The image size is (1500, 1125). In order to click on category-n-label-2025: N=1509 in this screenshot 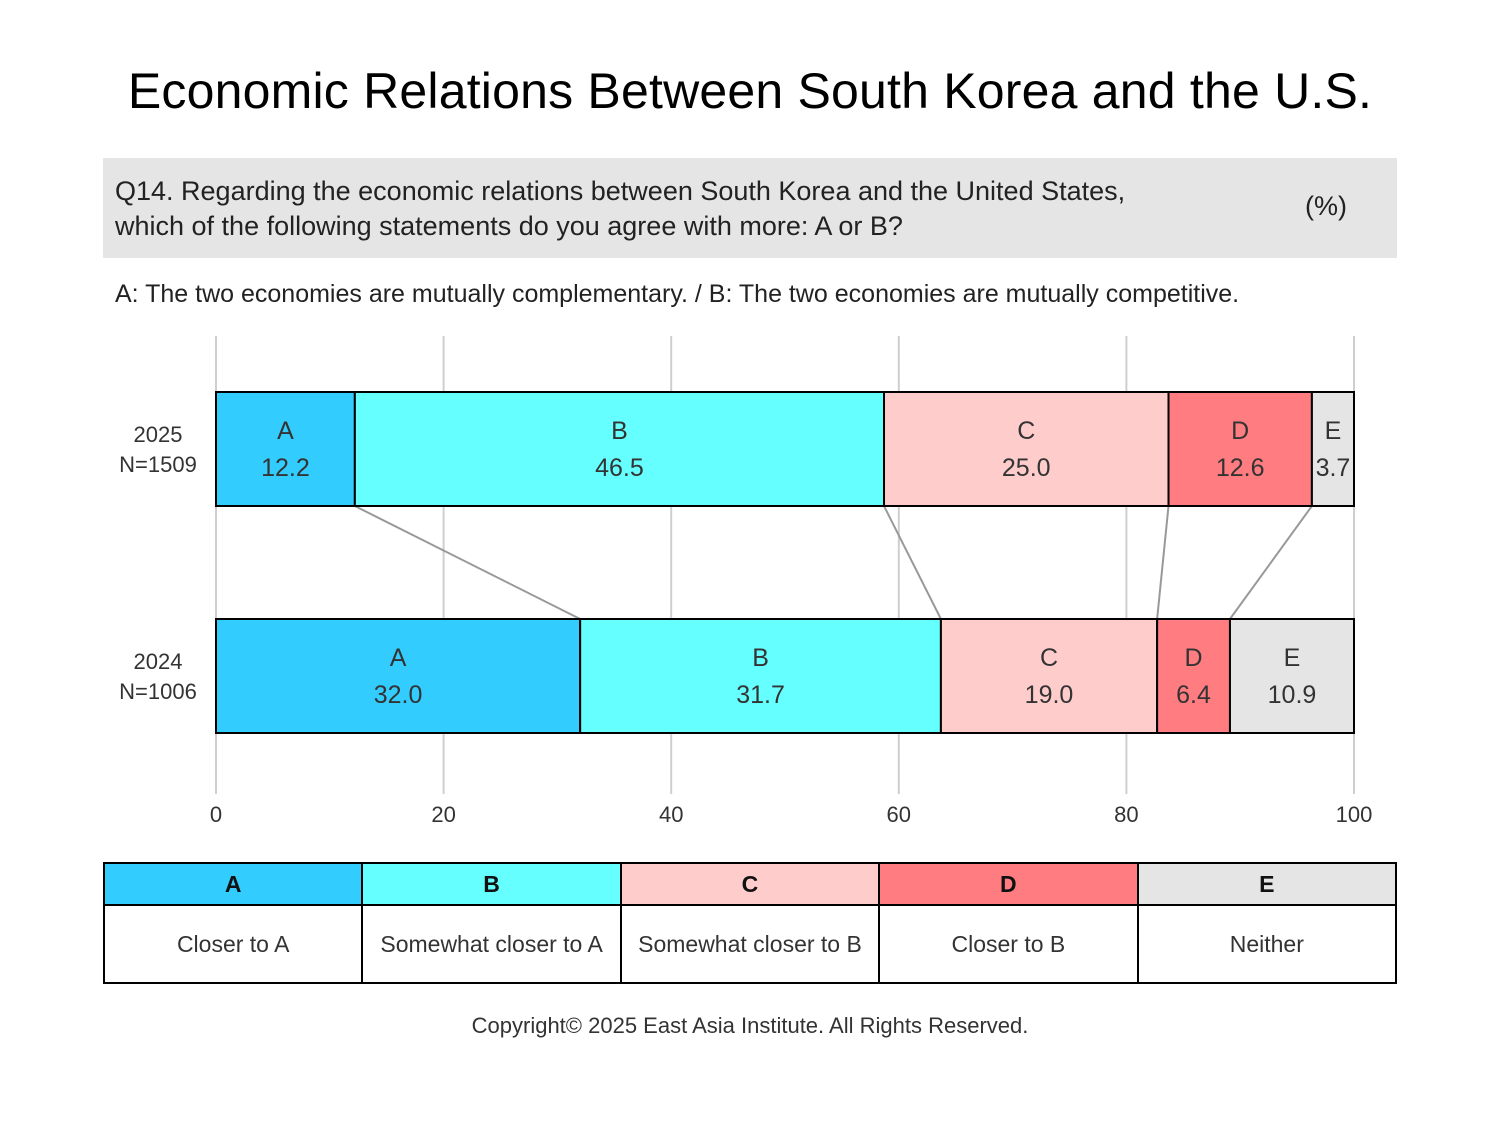, I will do `click(158, 464)`.